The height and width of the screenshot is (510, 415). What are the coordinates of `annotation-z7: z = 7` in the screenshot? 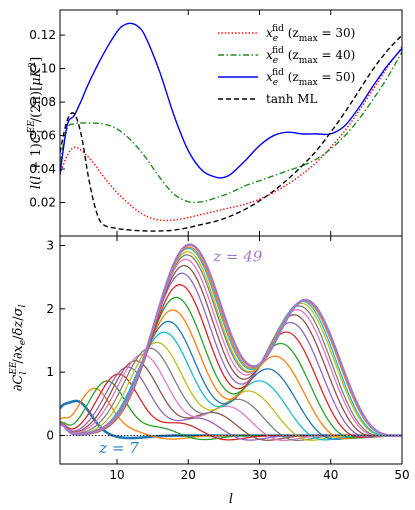 It's located at (118, 448).